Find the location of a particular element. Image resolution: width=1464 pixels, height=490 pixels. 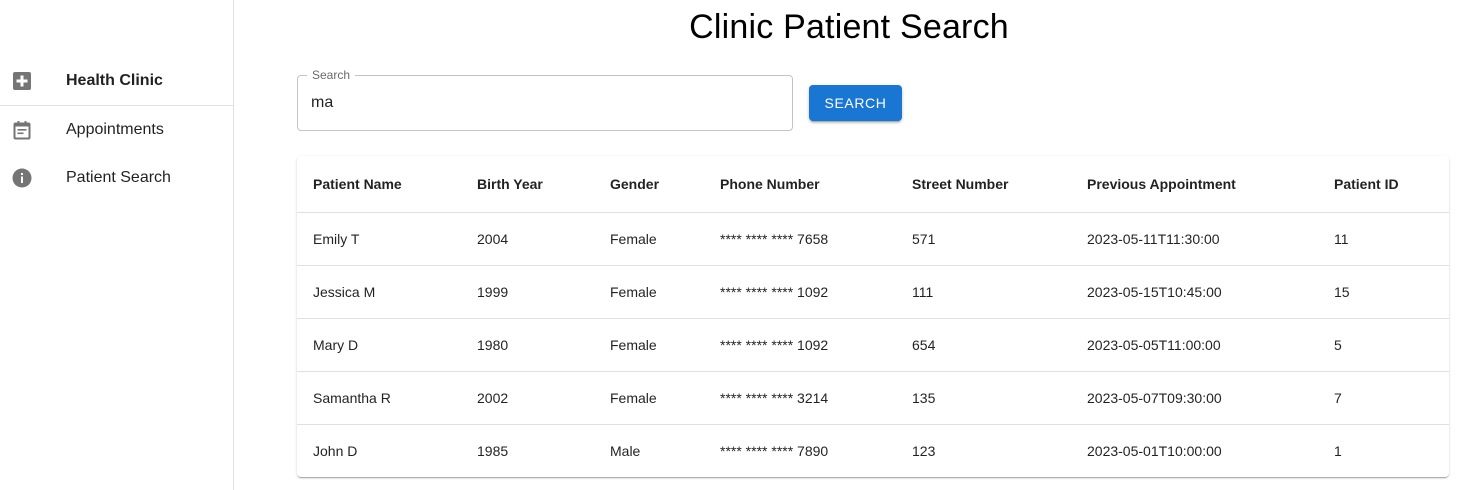

cell-previous-appointment: 2023-05-07T09:30:00 is located at coordinates (1194, 398).